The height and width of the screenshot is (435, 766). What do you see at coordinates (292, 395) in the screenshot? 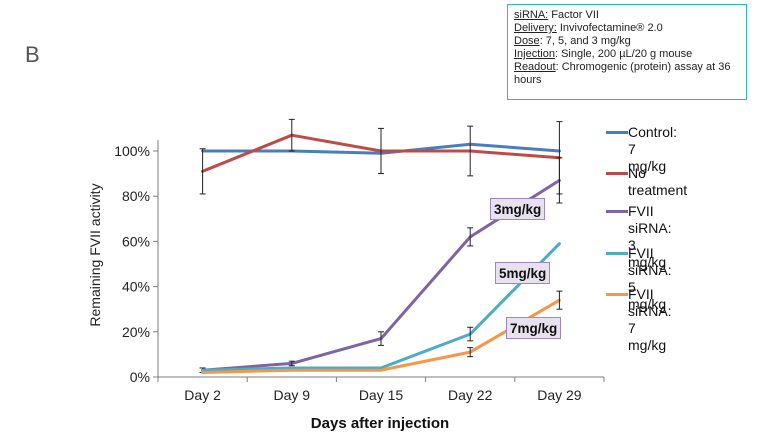
I see `x-tick-label: Day 9` at bounding box center [292, 395].